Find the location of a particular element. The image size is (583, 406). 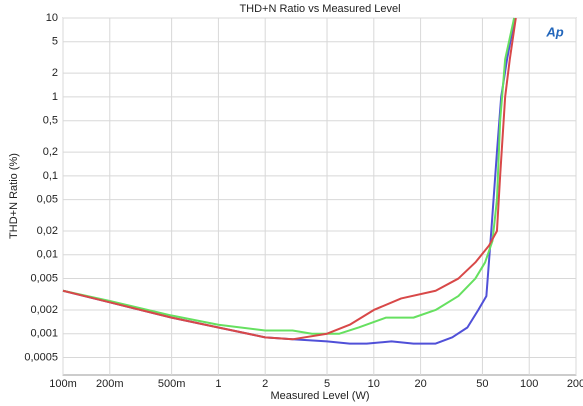

x-tick-label: 100 is located at coordinates (529, 384).